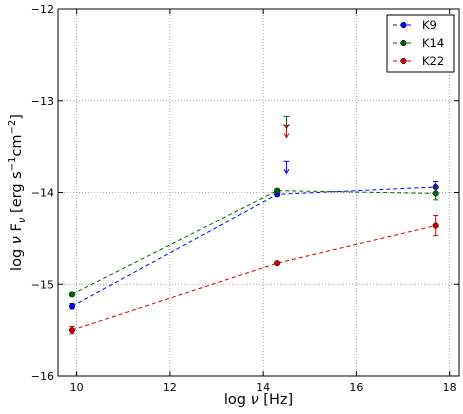 The image size is (463, 414). What do you see at coordinates (77, 387) in the screenshot?
I see `x-tick-label: 10` at bounding box center [77, 387].